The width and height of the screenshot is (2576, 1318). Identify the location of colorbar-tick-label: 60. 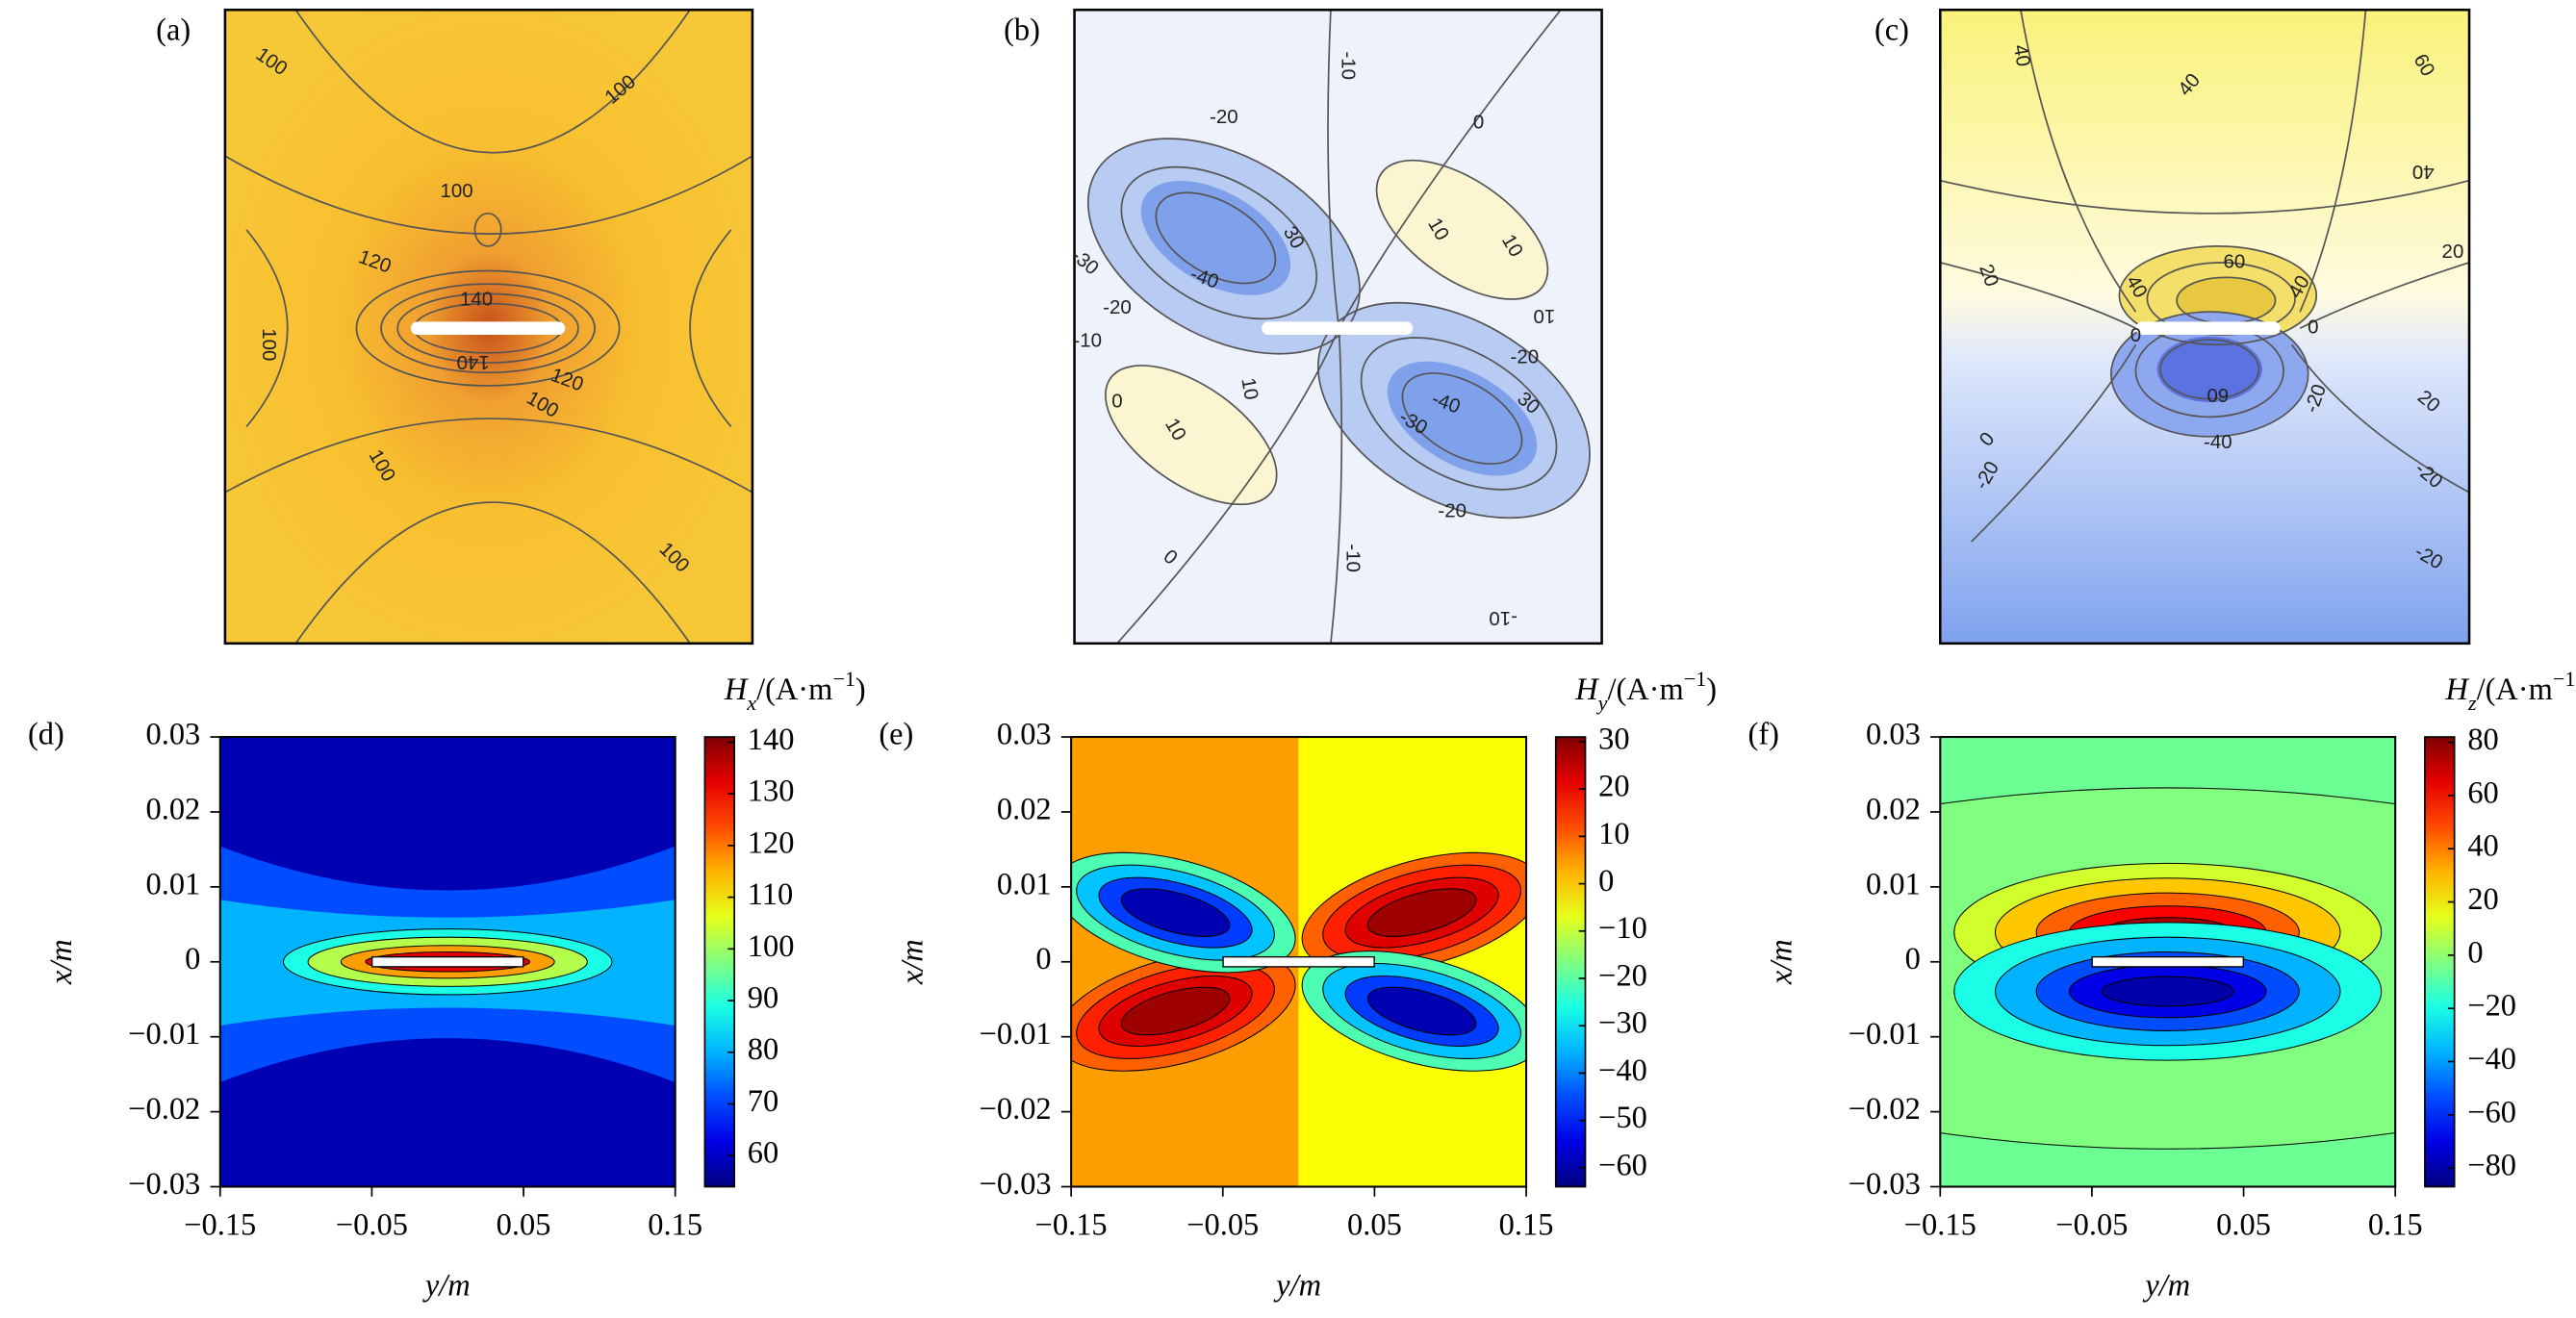
(2482, 792).